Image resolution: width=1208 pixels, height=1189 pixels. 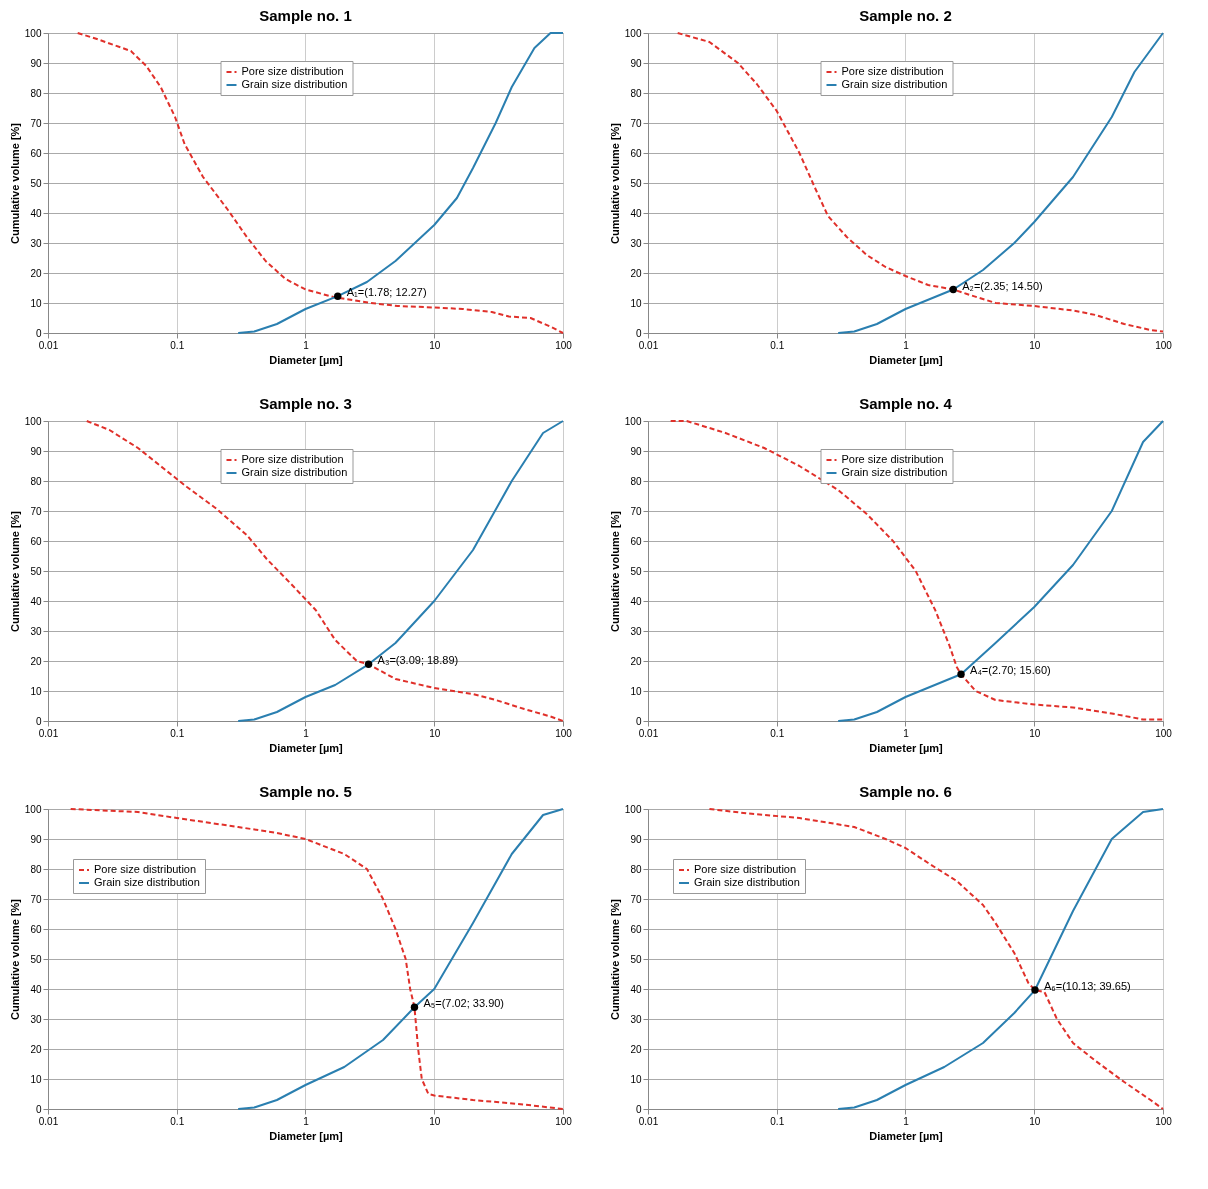 What do you see at coordinates (464, 1003) in the screenshot?
I see `annotation: A₅=(7.02; 33.90)` at bounding box center [464, 1003].